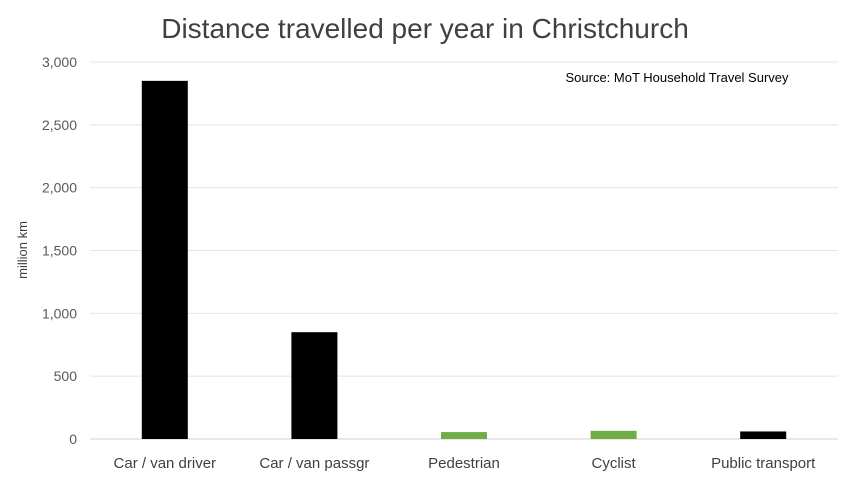 The image size is (850, 478). What do you see at coordinates (614, 463) in the screenshot?
I see `x-tick-label: Cyclist` at bounding box center [614, 463].